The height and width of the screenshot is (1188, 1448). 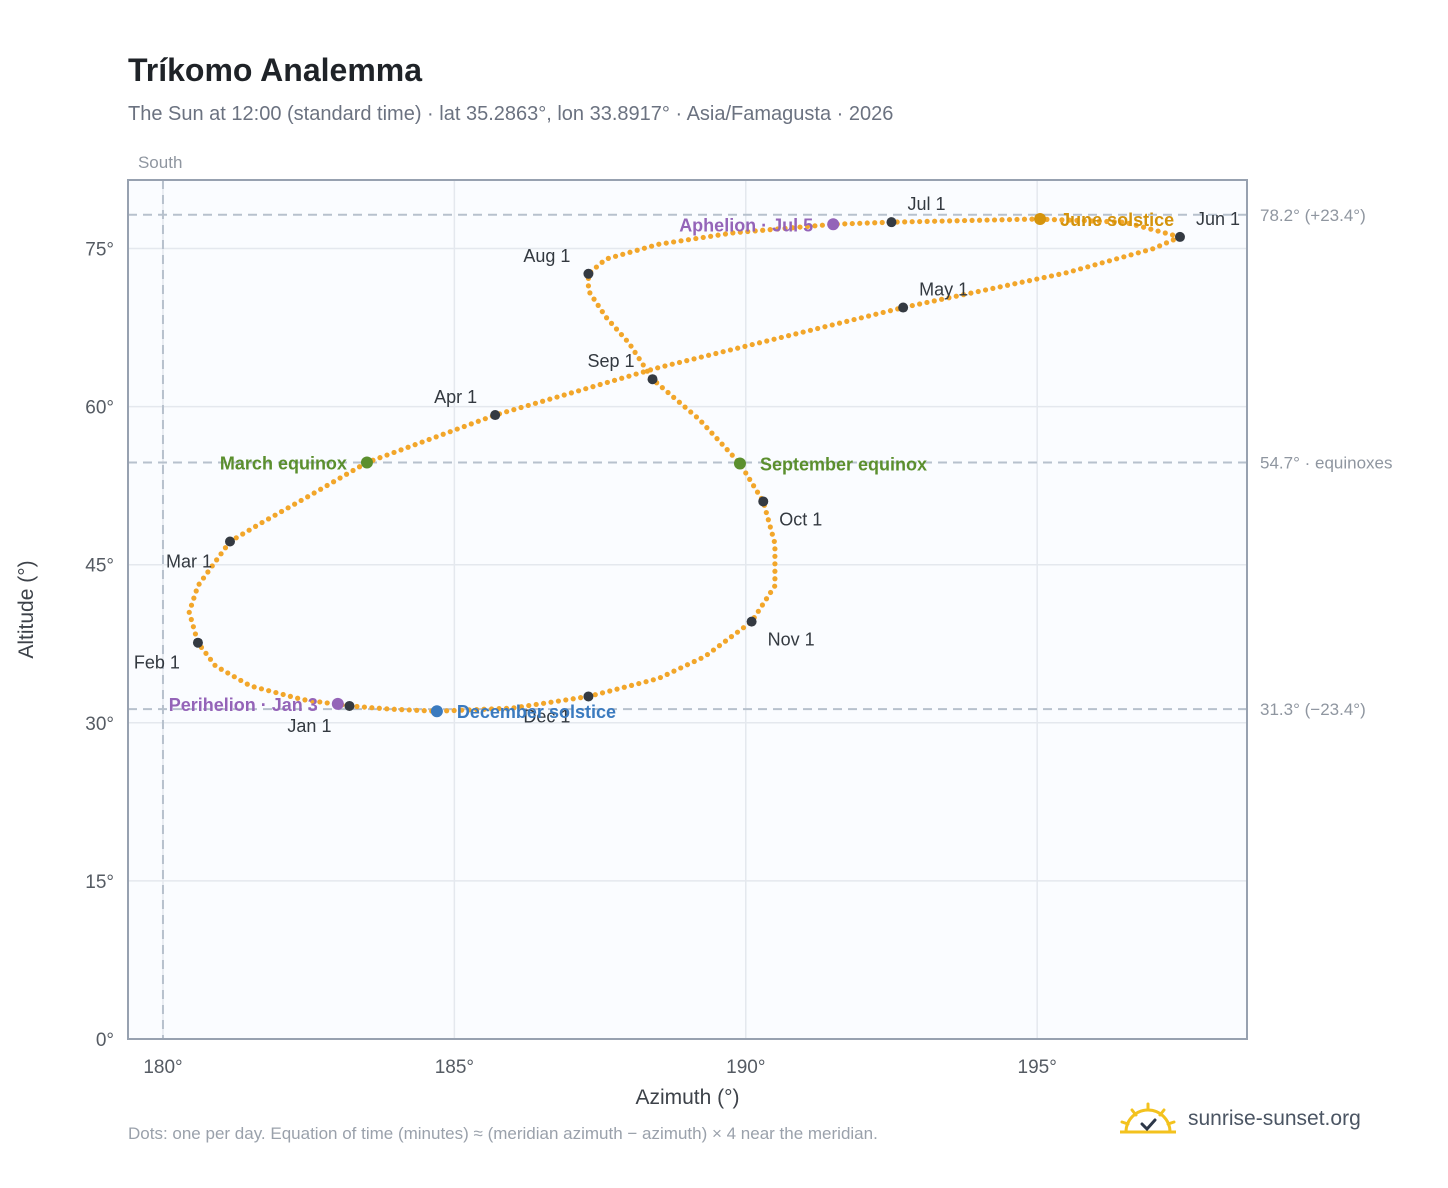 I want to click on brand: sunrise-sunset.org, so click(x=1240, y=1119).